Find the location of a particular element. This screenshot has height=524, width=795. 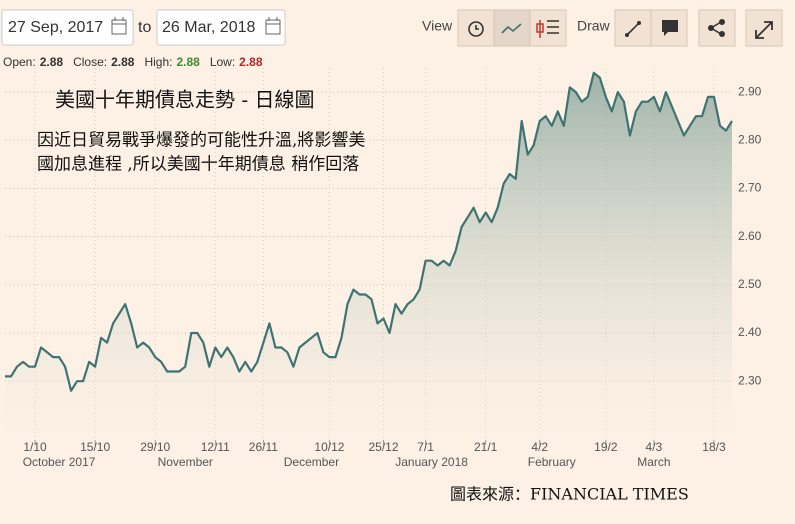

y-tick-label: 2.40 is located at coordinates (750, 332).